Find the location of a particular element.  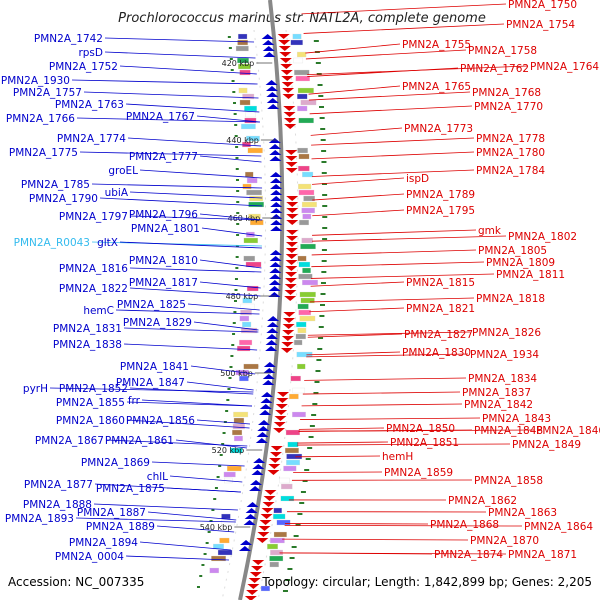

left-label-pmn2a_1817: PMN2A_1817 is located at coordinates (163, 283).